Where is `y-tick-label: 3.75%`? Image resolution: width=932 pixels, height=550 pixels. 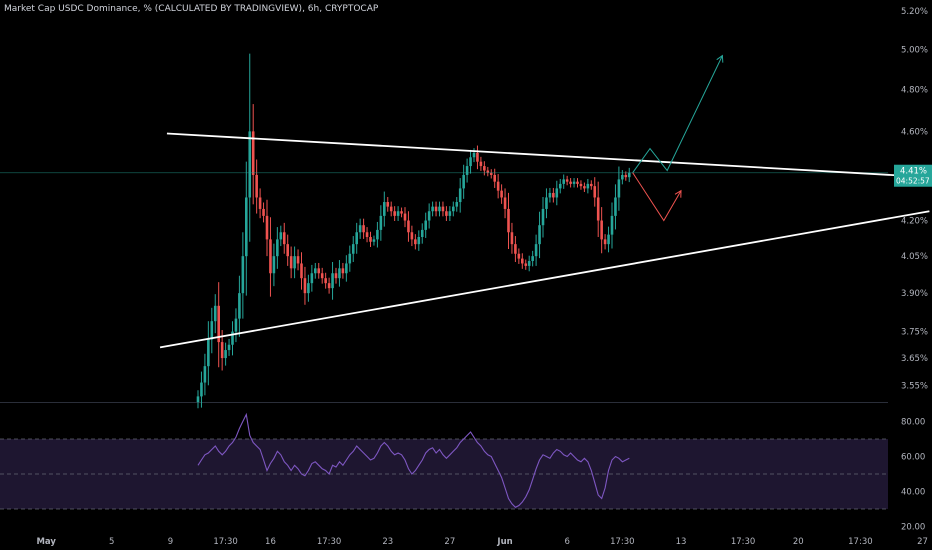
y-tick-label: 3.75% is located at coordinates (914, 333).